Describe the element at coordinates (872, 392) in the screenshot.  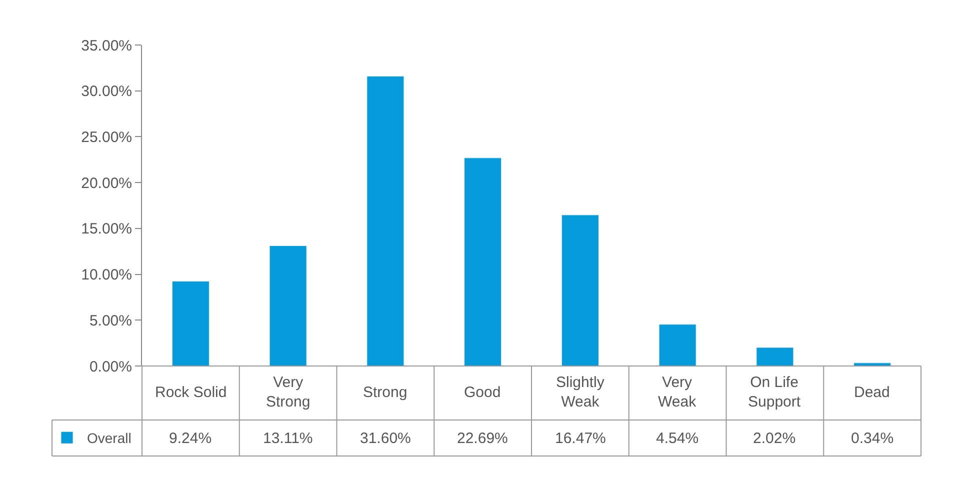
I see `x-tick-label: Dead` at that location.